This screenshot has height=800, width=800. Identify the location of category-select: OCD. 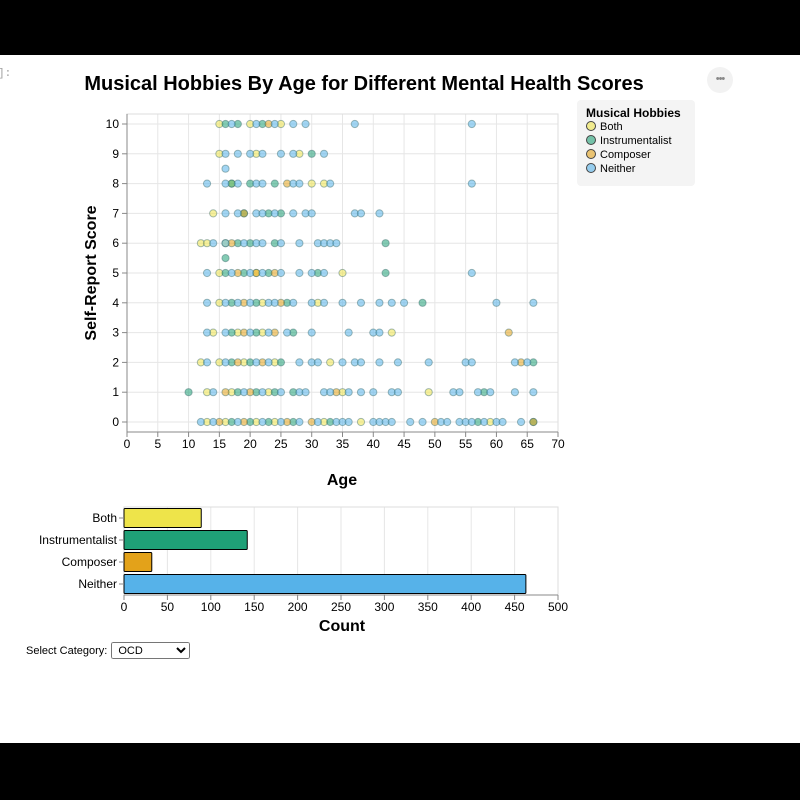
(151, 650).